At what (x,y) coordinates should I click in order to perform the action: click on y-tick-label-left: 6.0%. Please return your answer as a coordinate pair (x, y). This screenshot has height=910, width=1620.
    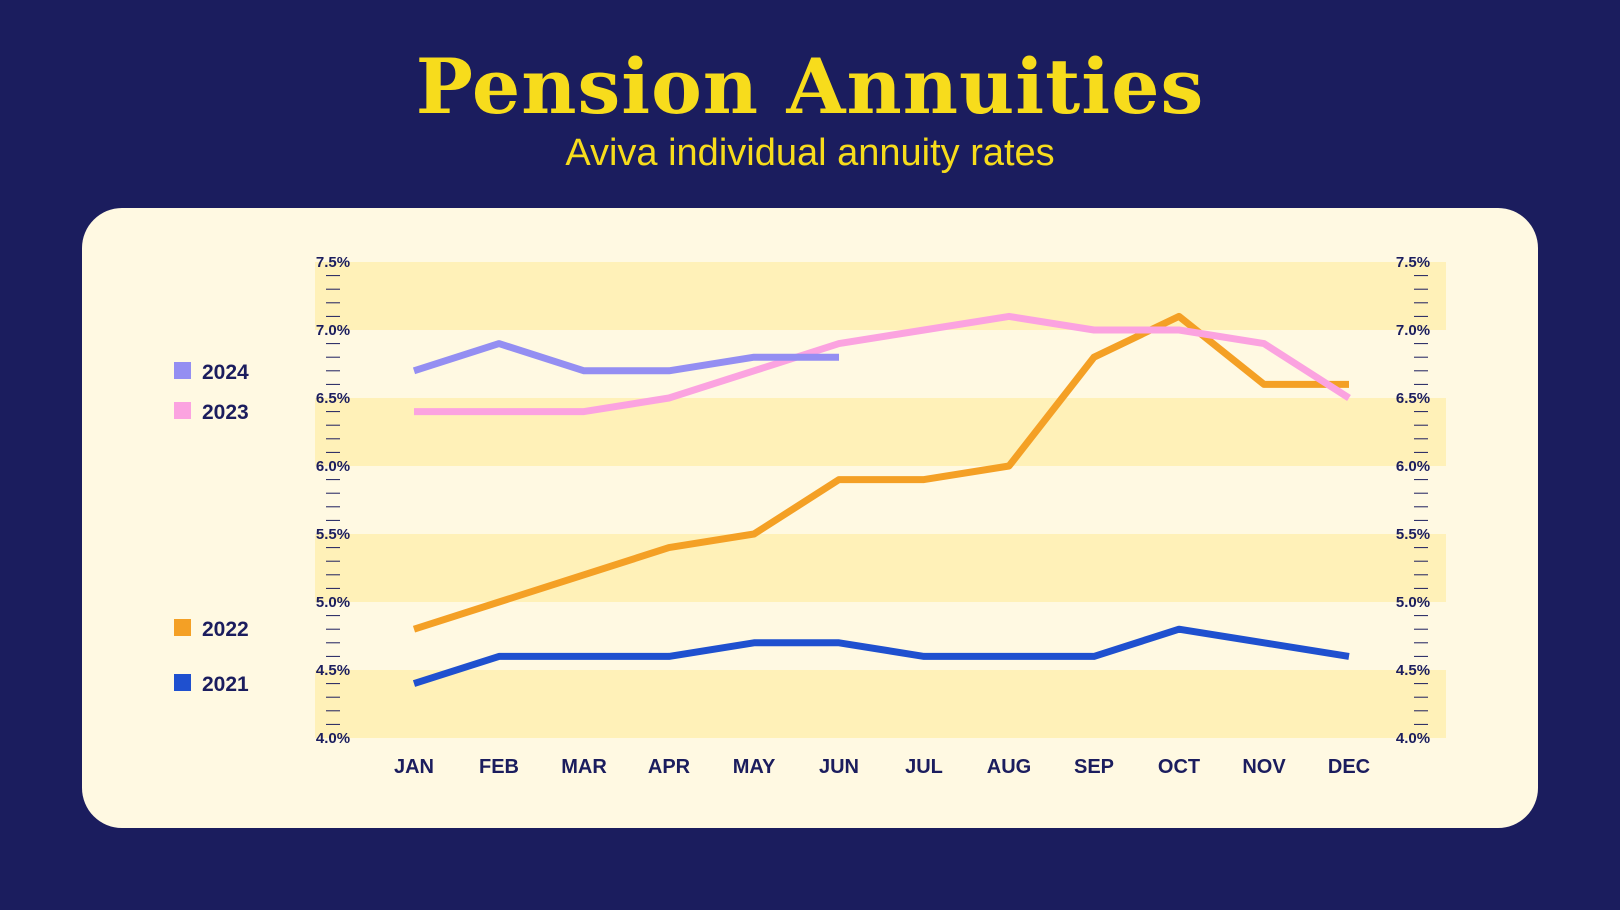
    Looking at the image, I should click on (333, 466).